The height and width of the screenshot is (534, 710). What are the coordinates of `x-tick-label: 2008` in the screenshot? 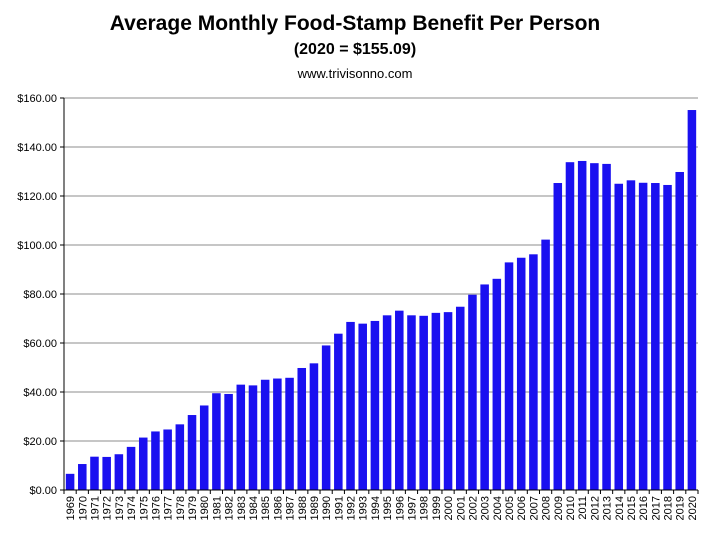 It's located at (547, 508).